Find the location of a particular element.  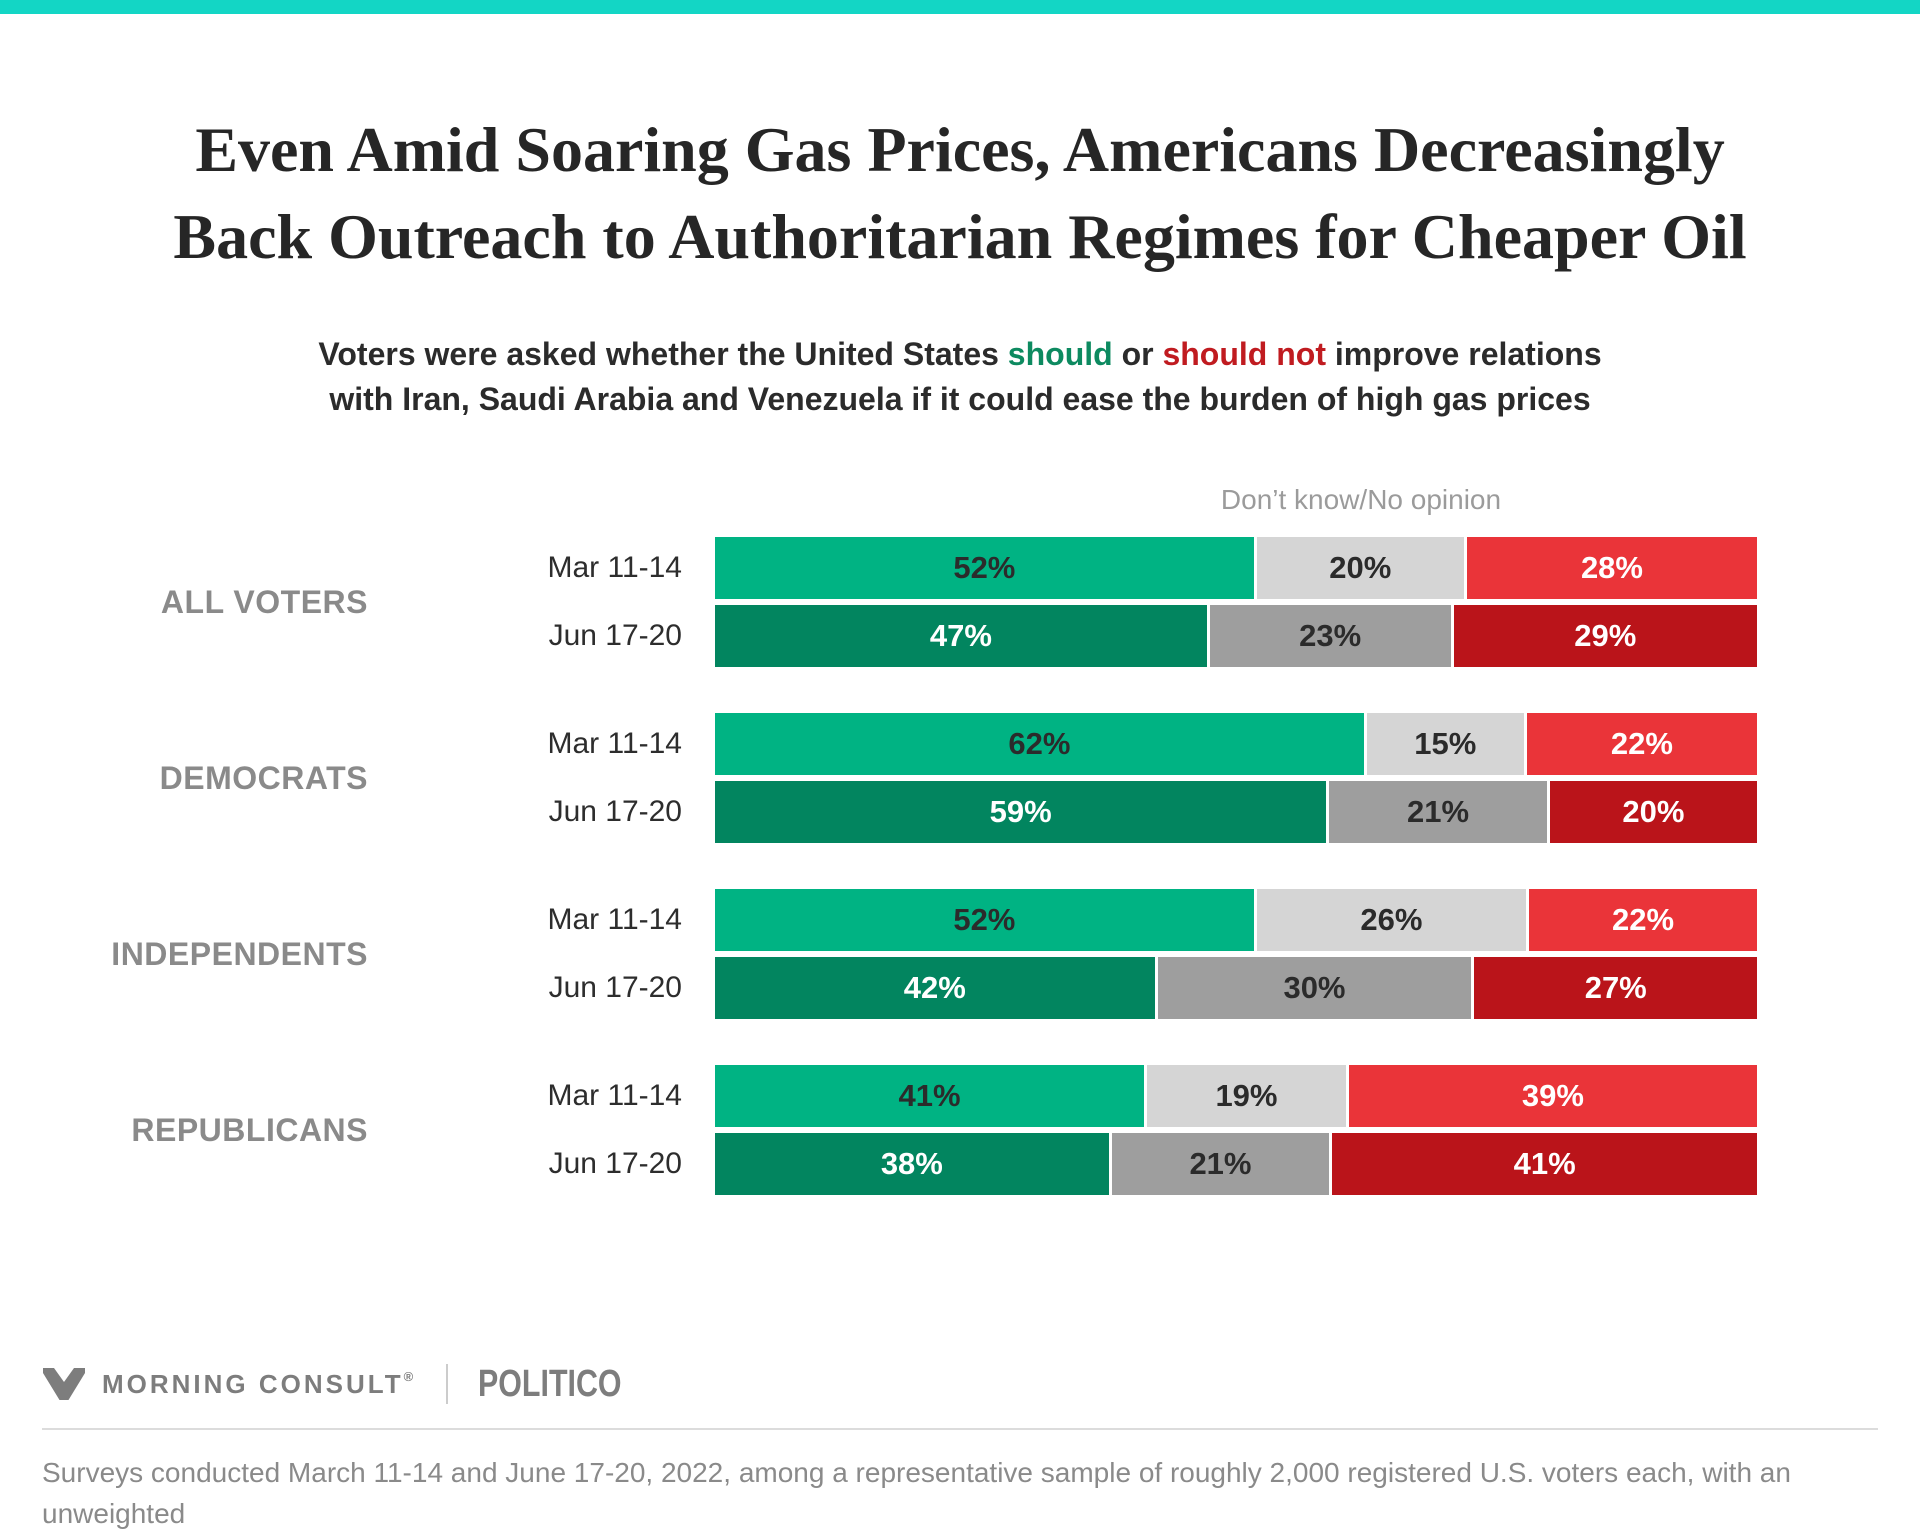

segment-should: 41% is located at coordinates (930, 1096).